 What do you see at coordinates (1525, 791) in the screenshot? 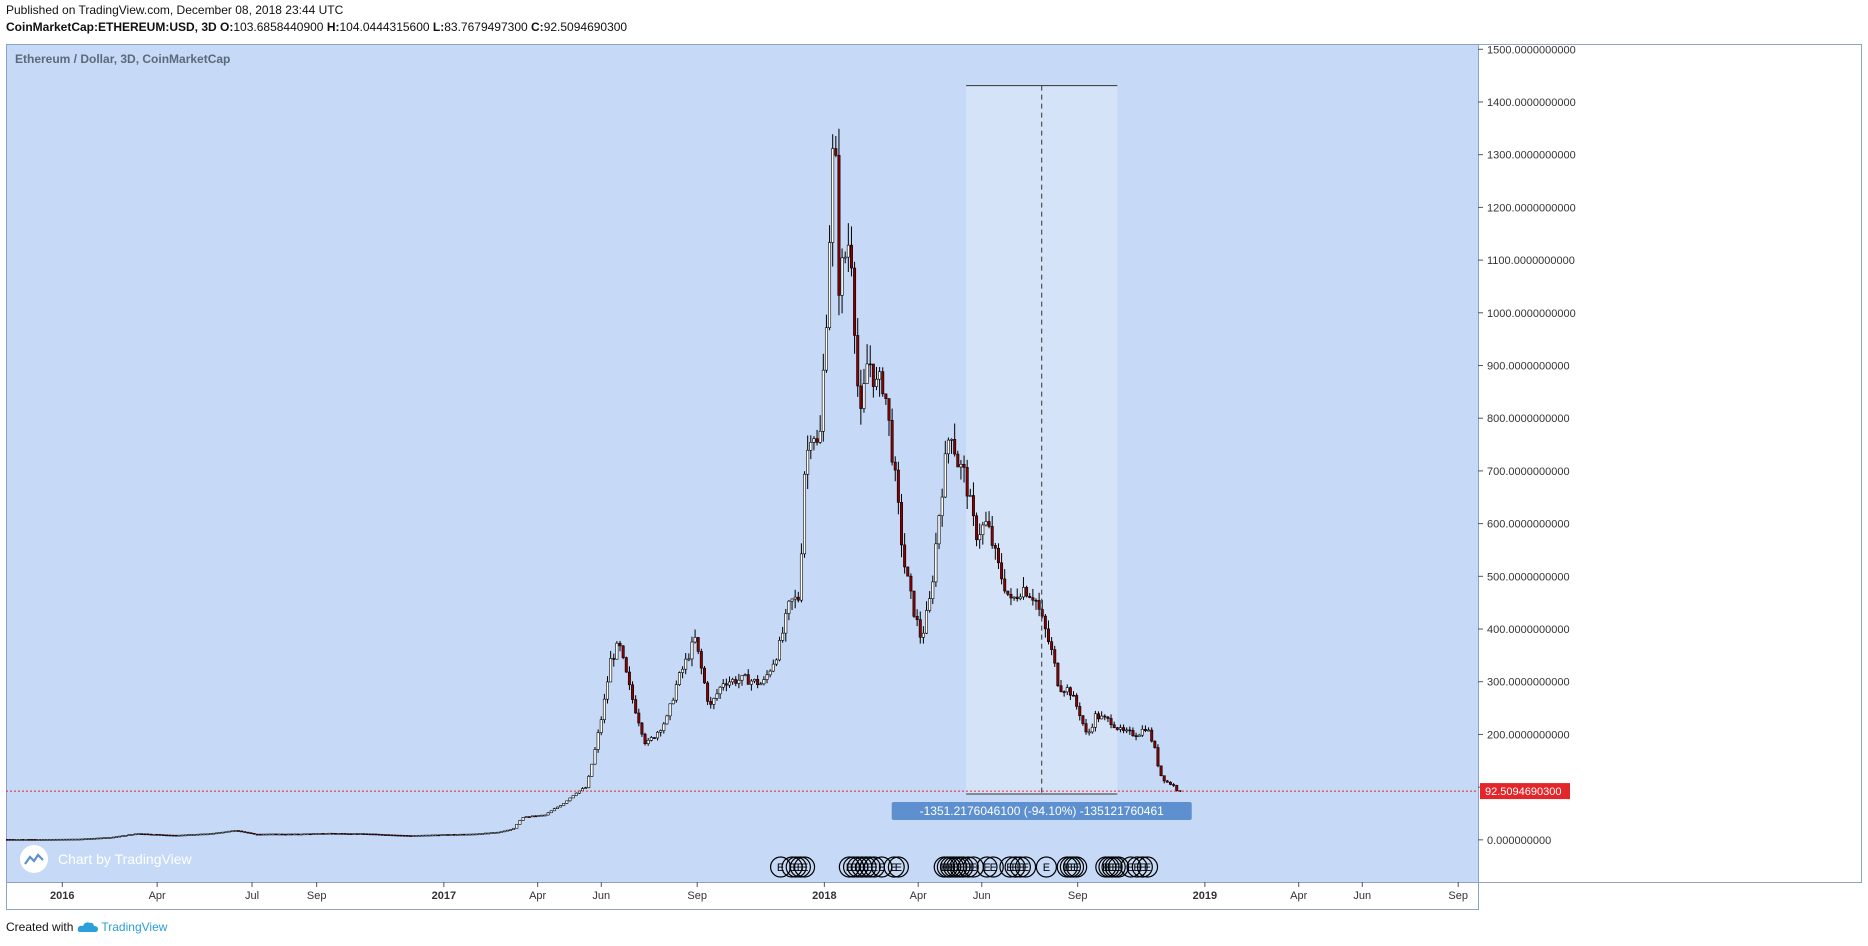
I see `last-price-tag` at bounding box center [1525, 791].